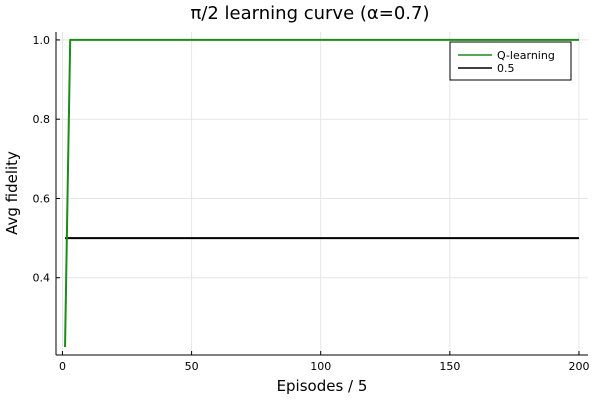 The image size is (600, 400). What do you see at coordinates (309, 13) in the screenshot?
I see `chart-title: π/2 learning curve (α=0.7)` at bounding box center [309, 13].